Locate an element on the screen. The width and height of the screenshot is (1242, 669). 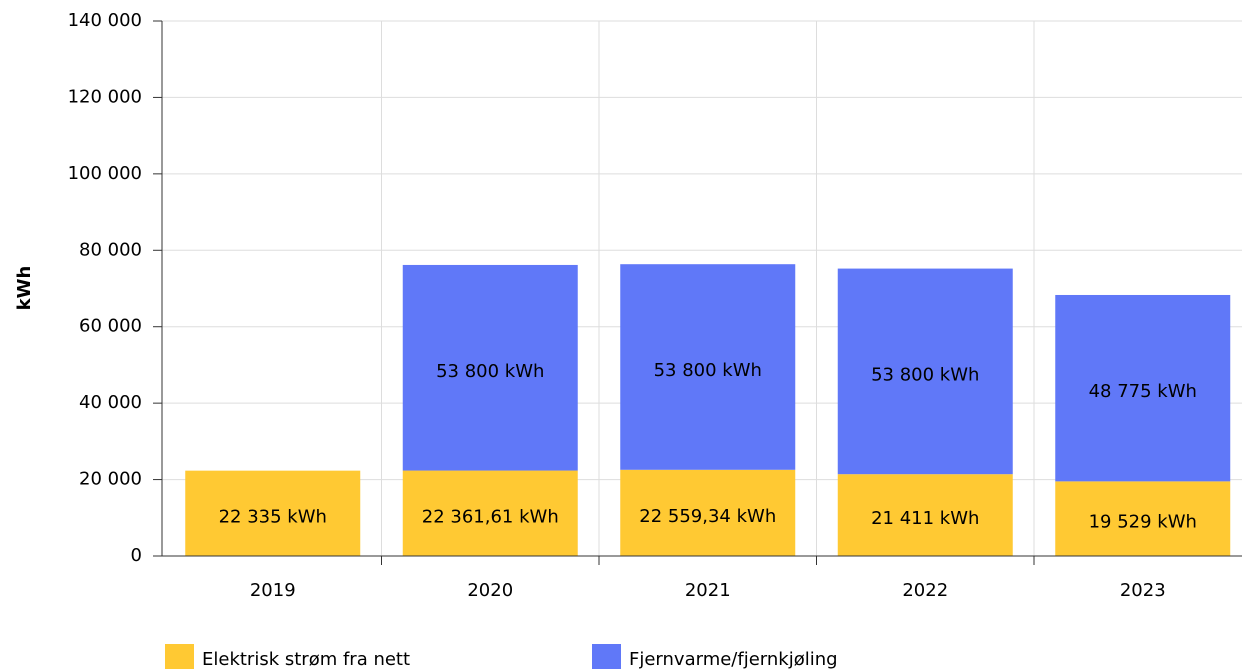
data-label: 22 361,61 kWh is located at coordinates (490, 516).